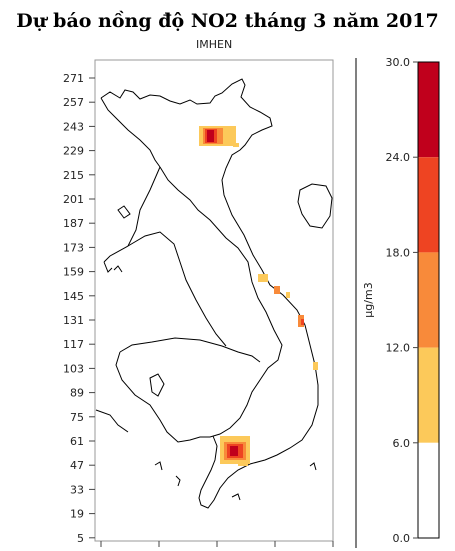  Describe the element at coordinates (132, 219) in the screenshot. I see `laos-west-border` at that location.